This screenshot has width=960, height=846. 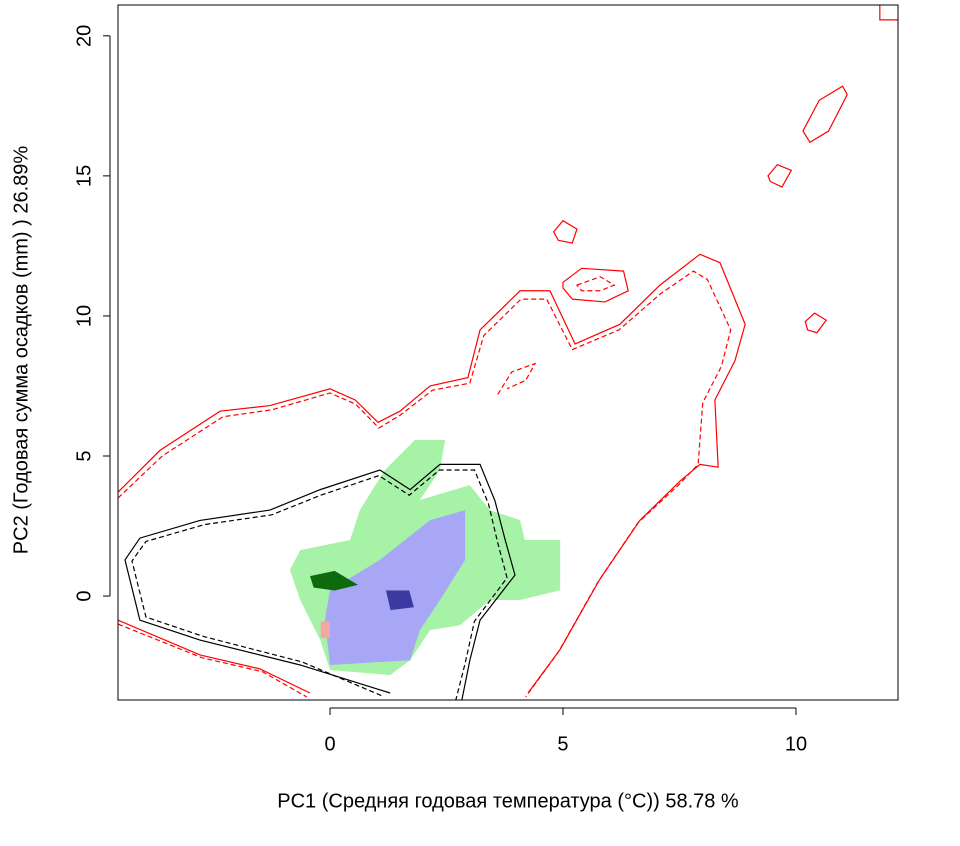 What do you see at coordinates (796, 744) in the screenshot?
I see `x-tick-label: 10` at bounding box center [796, 744].